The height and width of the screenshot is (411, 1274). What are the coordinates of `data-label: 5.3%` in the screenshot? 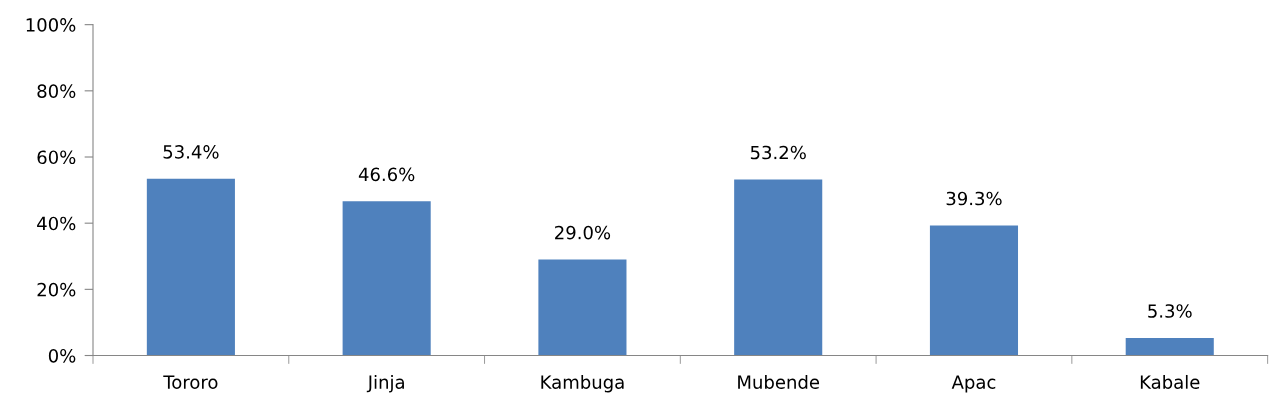 It's located at (1170, 311).